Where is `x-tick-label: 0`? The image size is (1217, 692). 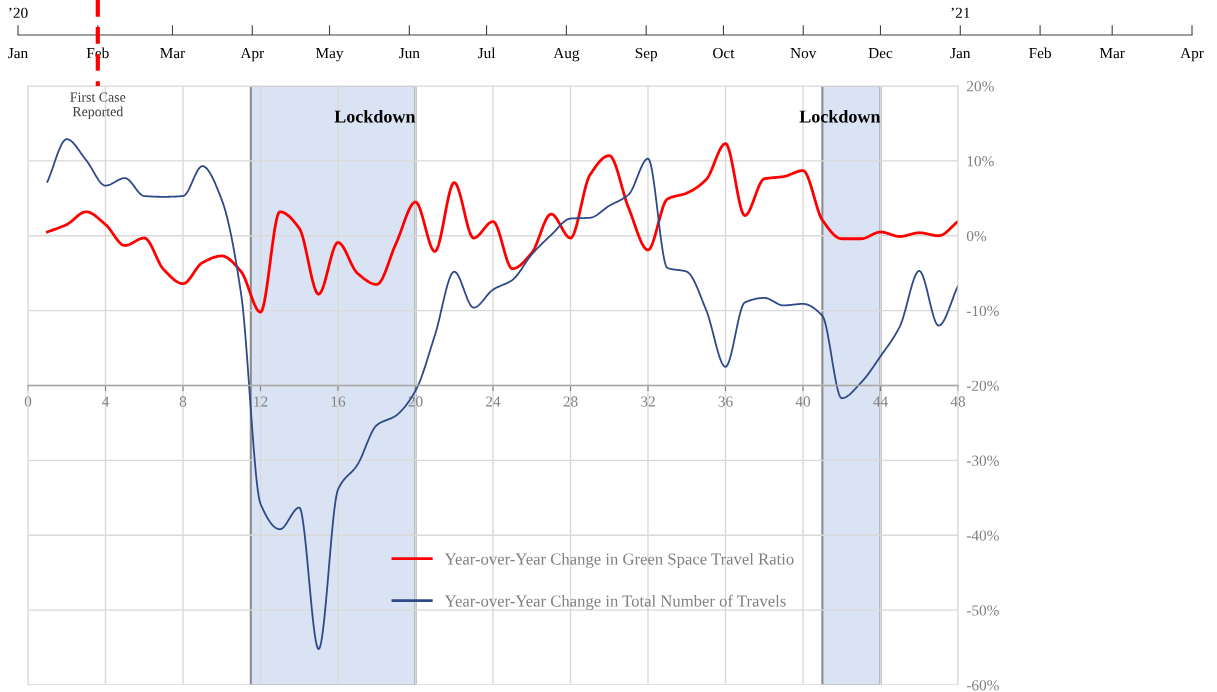
x-tick-label: 0 is located at coordinates (28, 401).